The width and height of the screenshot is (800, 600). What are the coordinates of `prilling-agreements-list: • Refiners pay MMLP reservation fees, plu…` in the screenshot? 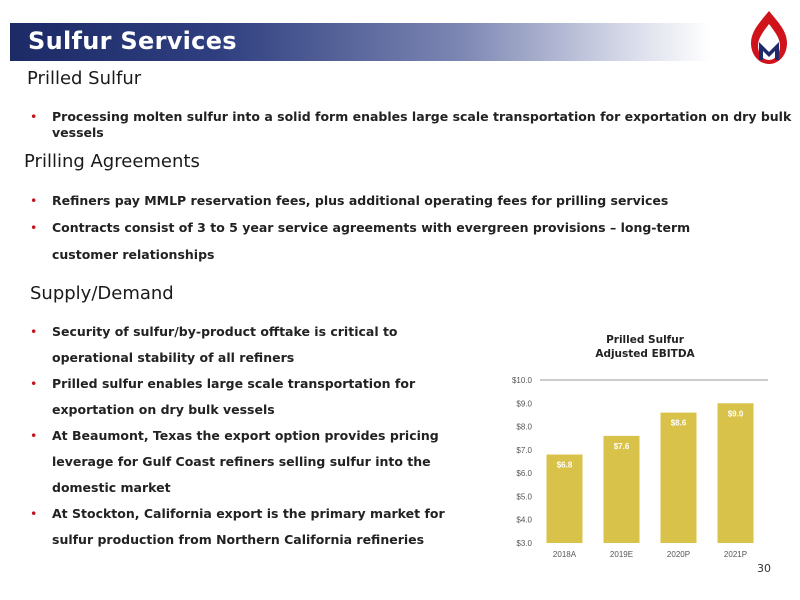 It's located at (371, 227).